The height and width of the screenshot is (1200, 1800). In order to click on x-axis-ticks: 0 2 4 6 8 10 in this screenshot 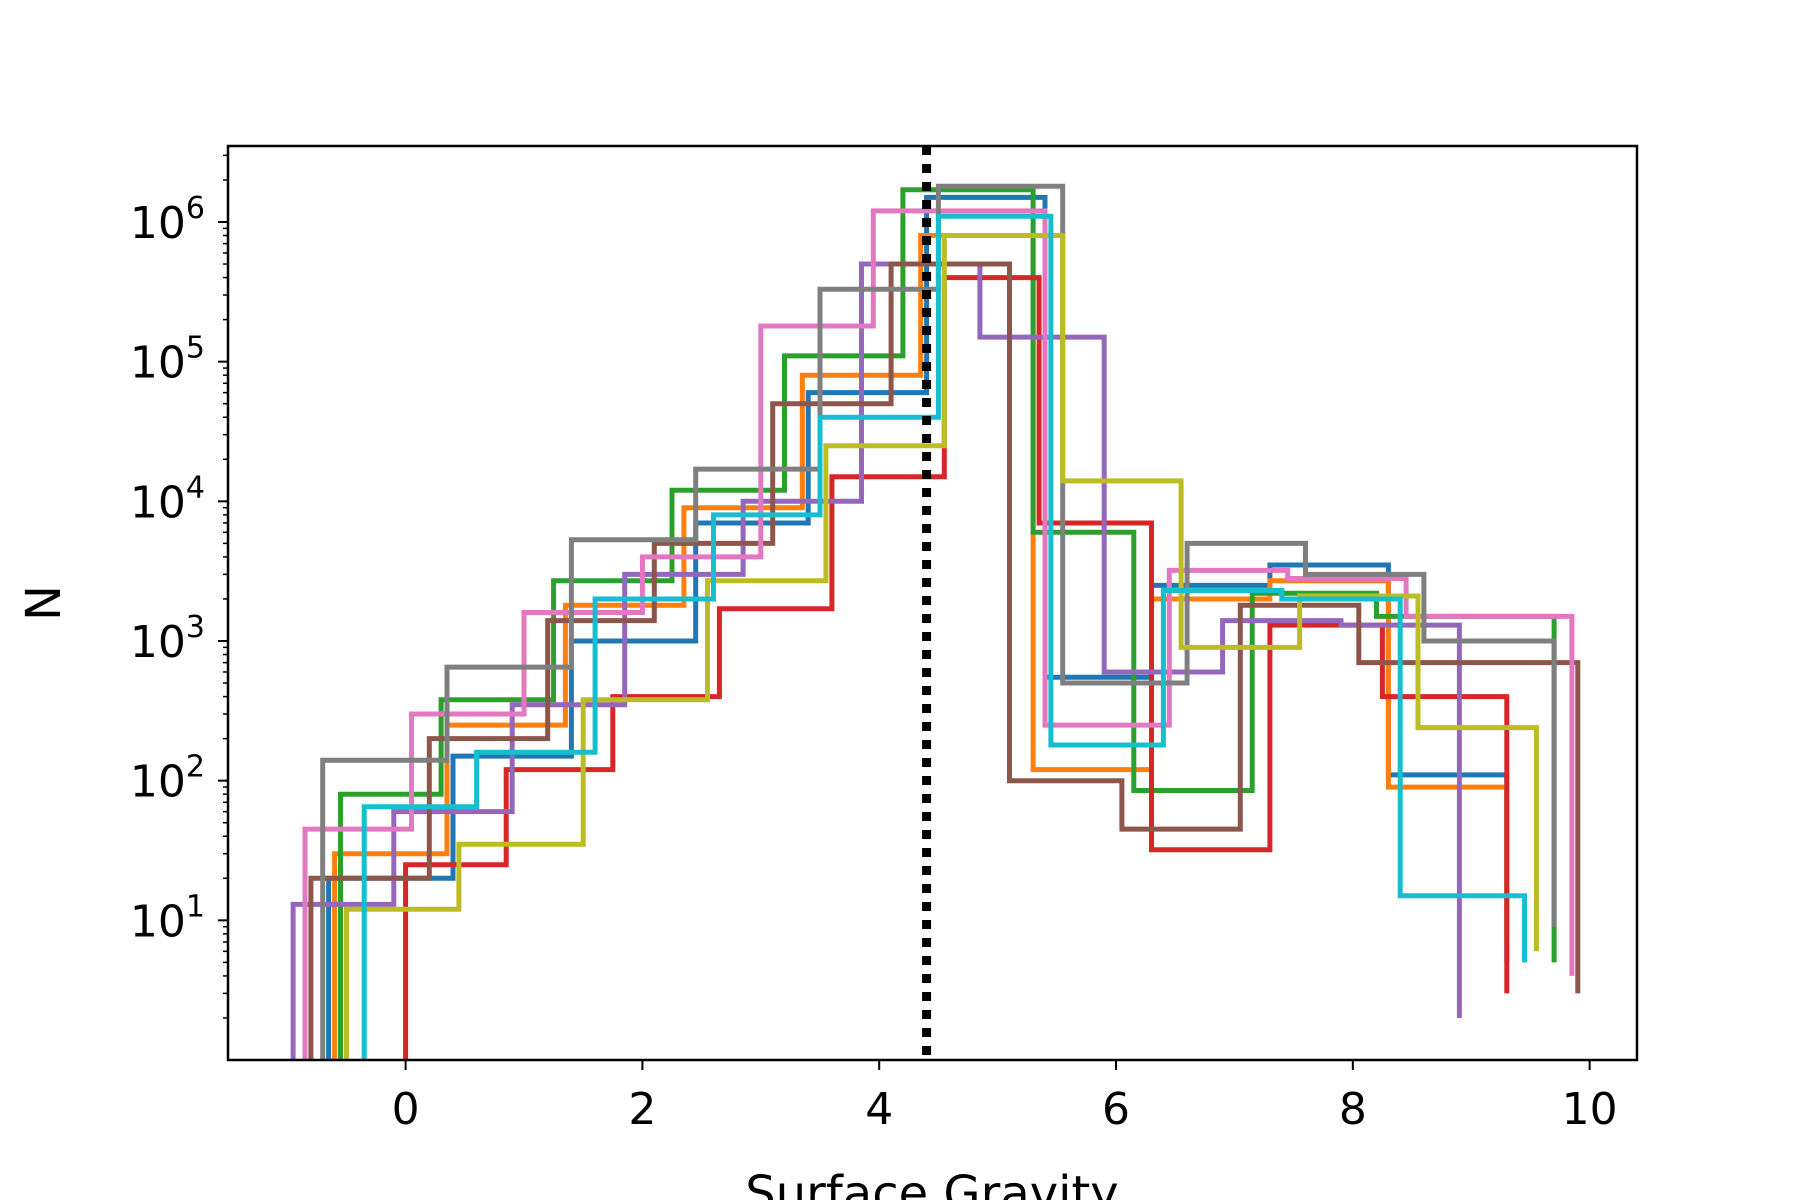, I will do `click(1005, 1097)`.